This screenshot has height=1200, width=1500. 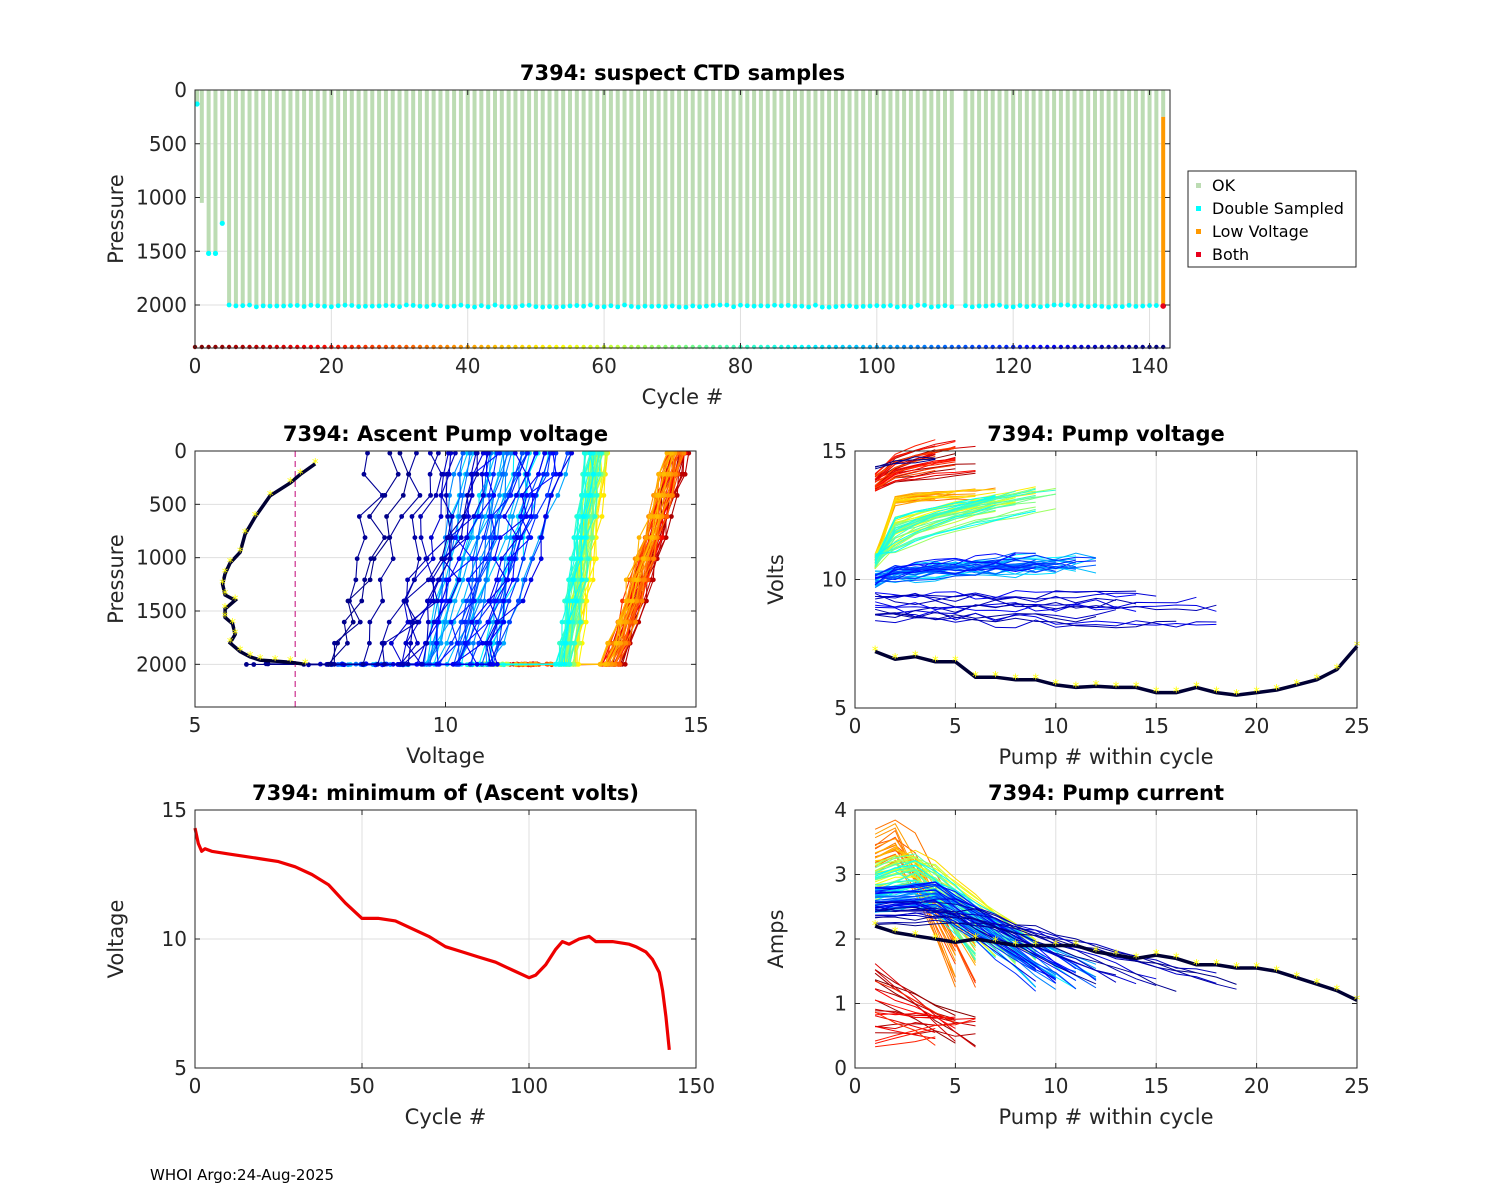 I want to click on tick-label-x: 15, so click(x=1155, y=726).